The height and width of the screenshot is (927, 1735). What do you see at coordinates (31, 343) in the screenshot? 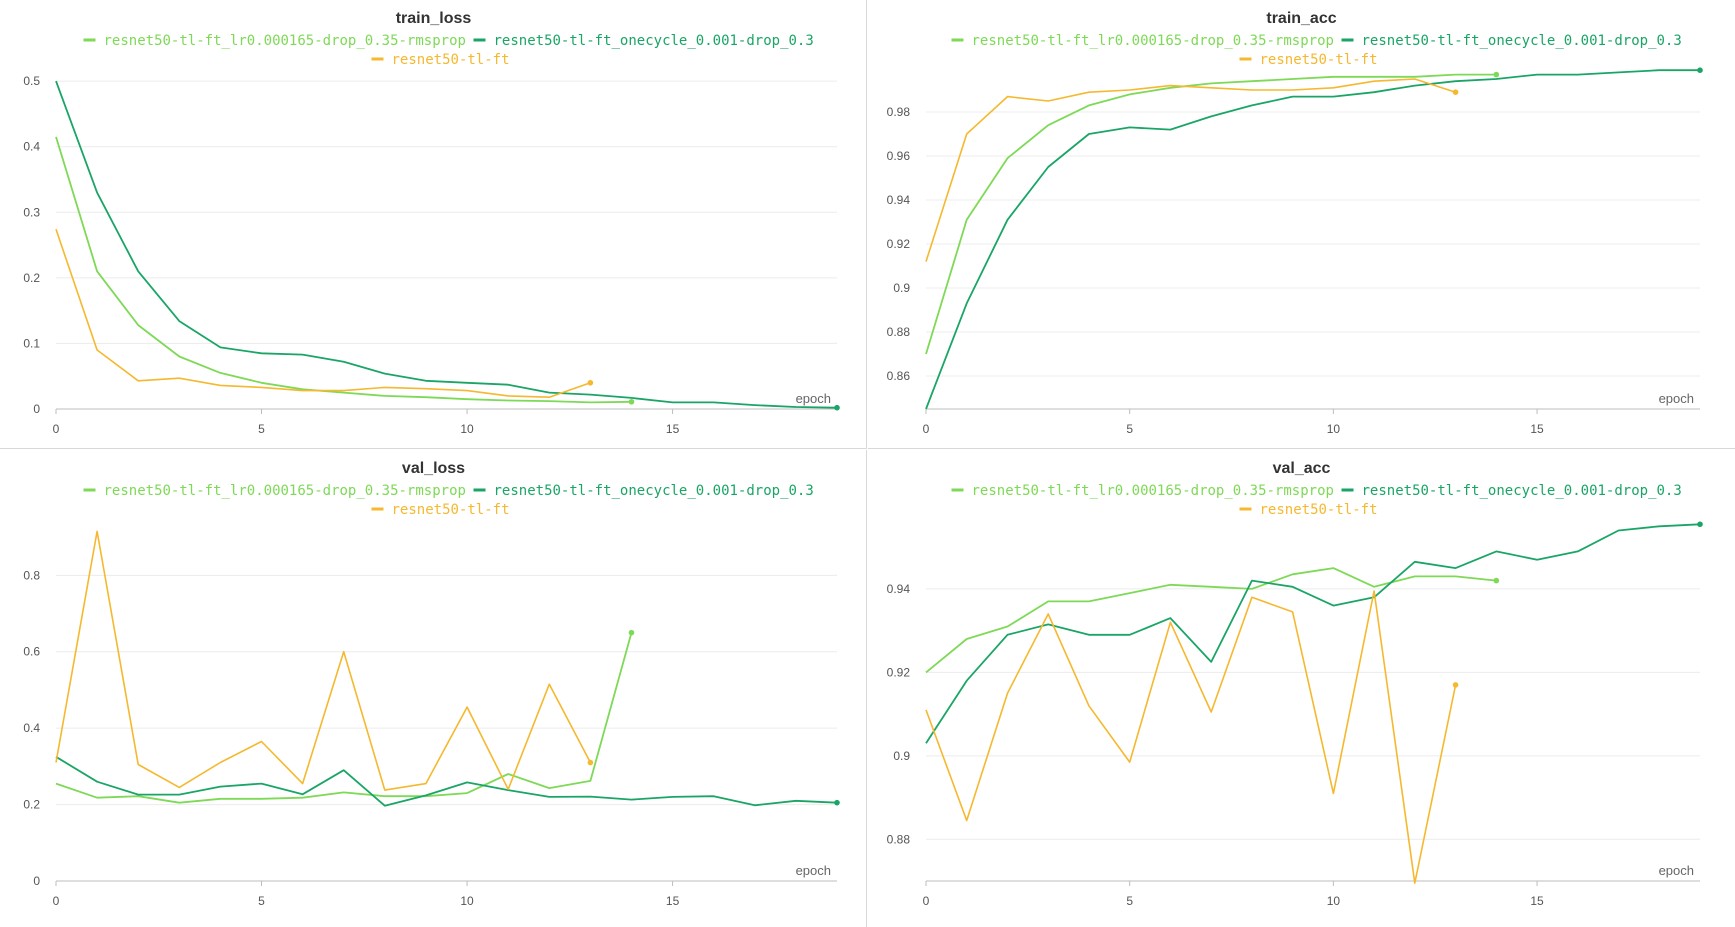
I see `y-tick-label: 0.1` at bounding box center [31, 343].